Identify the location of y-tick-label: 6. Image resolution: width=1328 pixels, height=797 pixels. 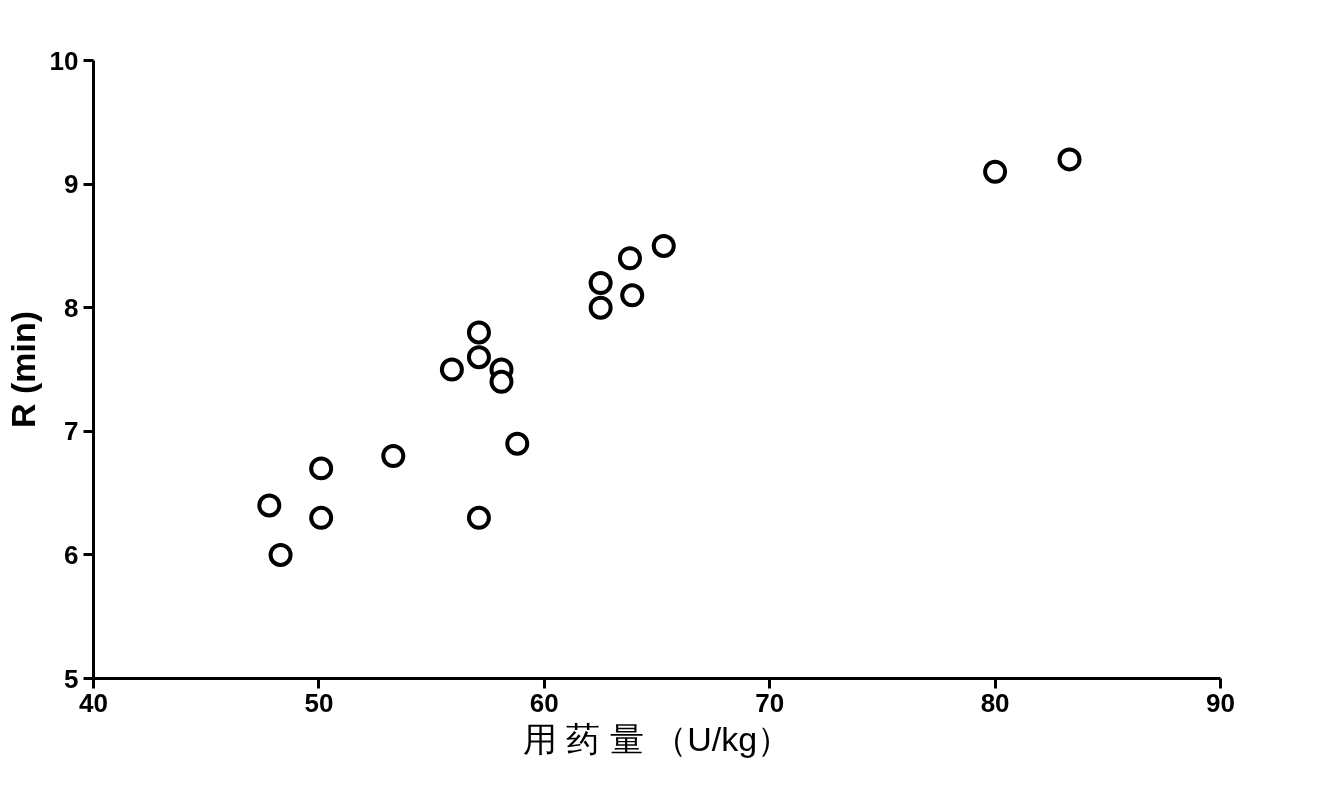
(71, 554).